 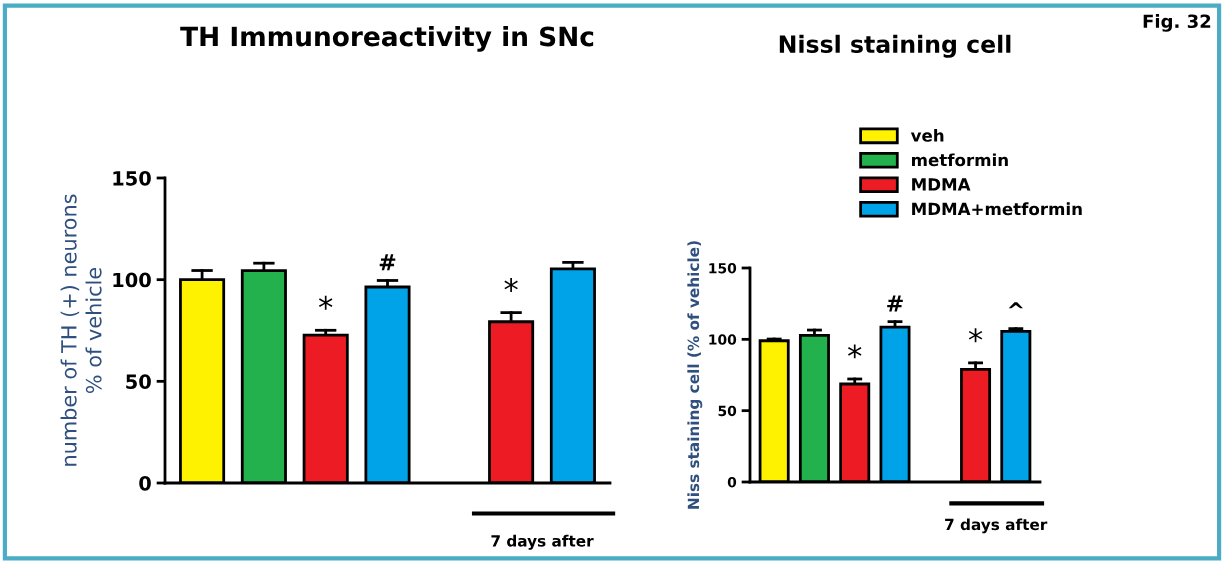 I want to click on legend-label: MDMA+metformin, so click(x=997, y=209).